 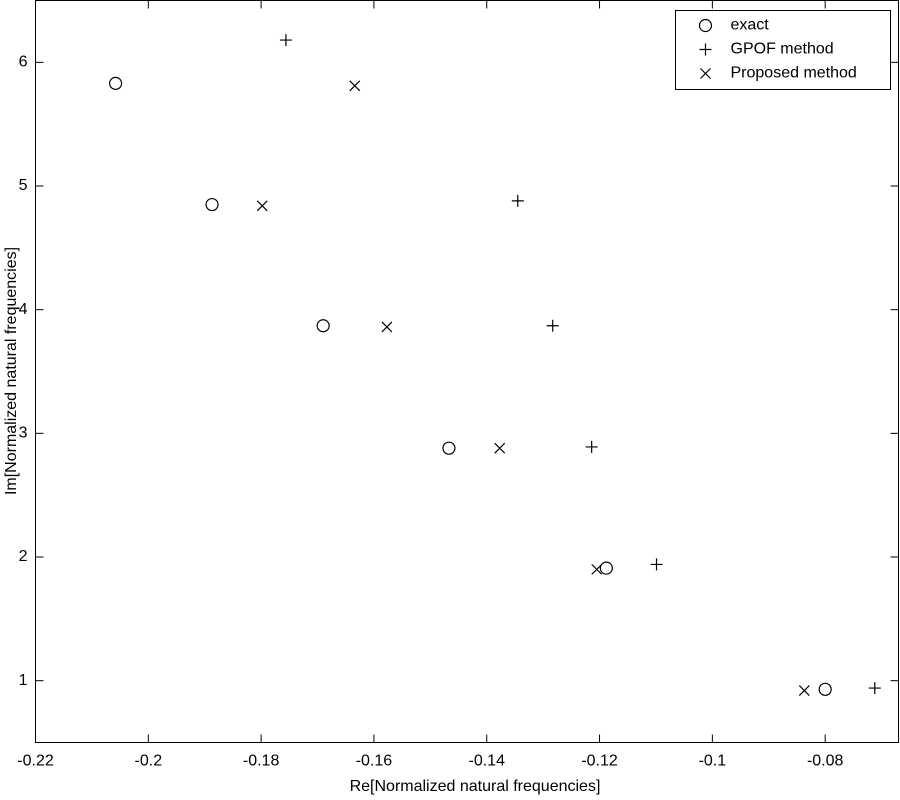 What do you see at coordinates (475, 786) in the screenshot?
I see `x-axis-label: Re[Normalized natural frequencies]` at bounding box center [475, 786].